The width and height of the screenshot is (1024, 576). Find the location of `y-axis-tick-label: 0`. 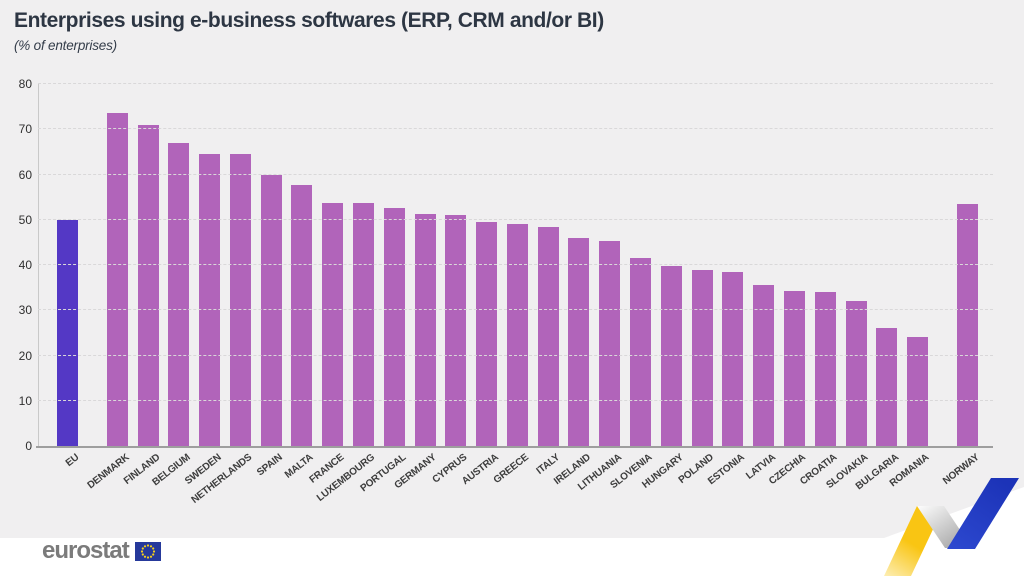

y-axis-tick-label: 0 is located at coordinates (28, 446).